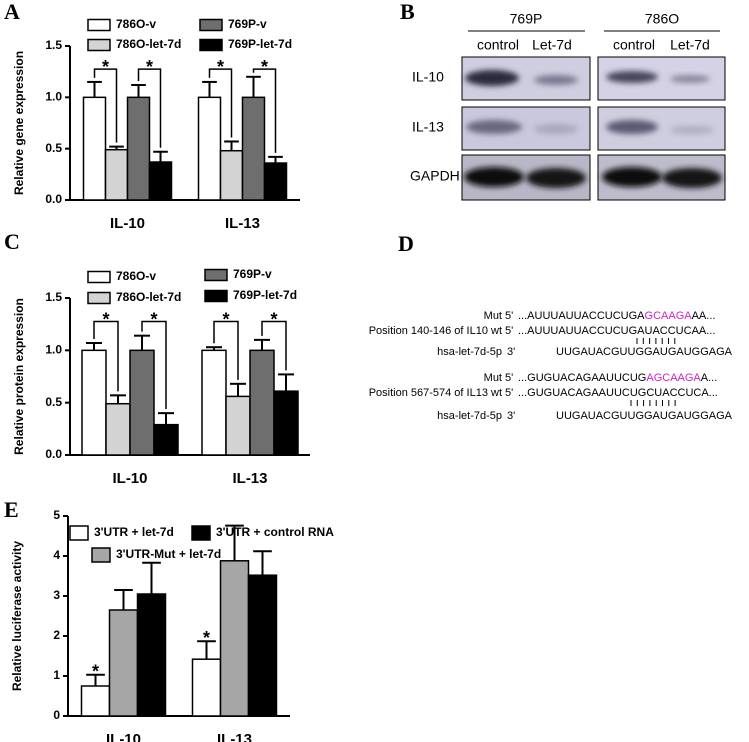 The width and height of the screenshot is (749, 742). What do you see at coordinates (136, 24) in the screenshot?
I see `legend-label: 786O-v` at bounding box center [136, 24].